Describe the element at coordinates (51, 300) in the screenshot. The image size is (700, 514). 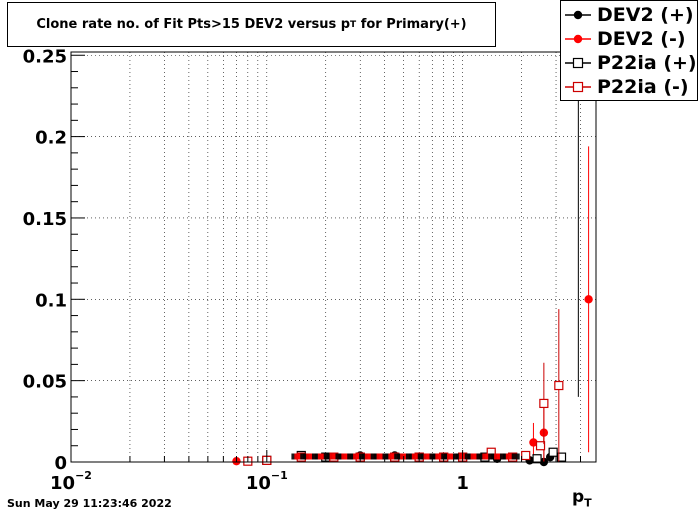
I see `y-tick-label: 0.1` at that location.